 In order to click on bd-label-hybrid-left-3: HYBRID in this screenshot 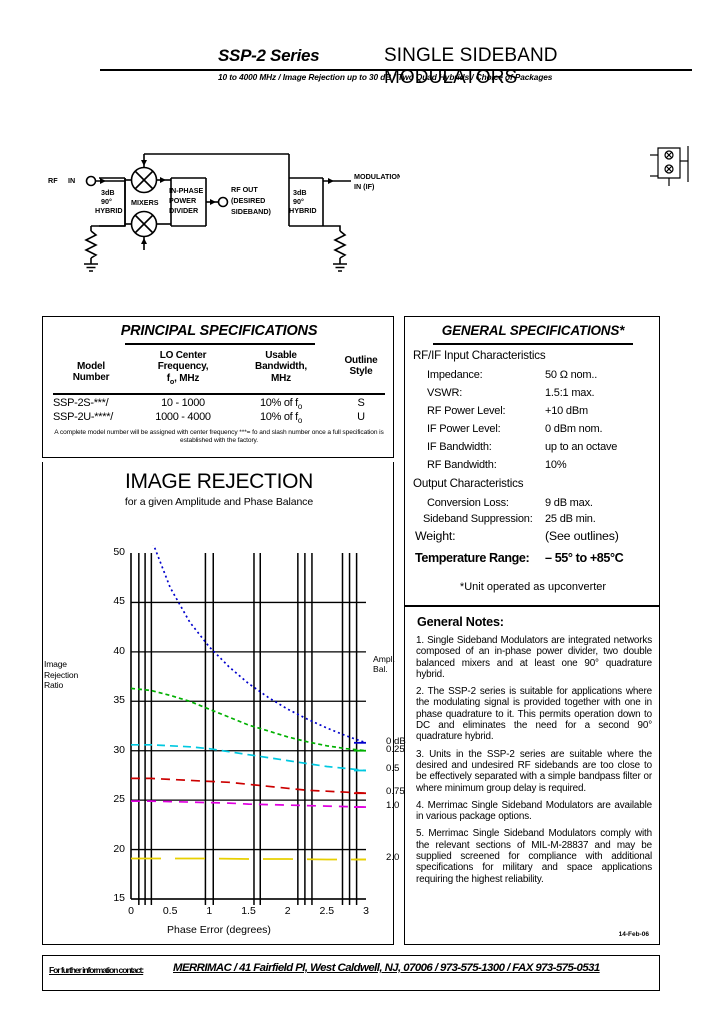, I will do `click(109, 210)`.